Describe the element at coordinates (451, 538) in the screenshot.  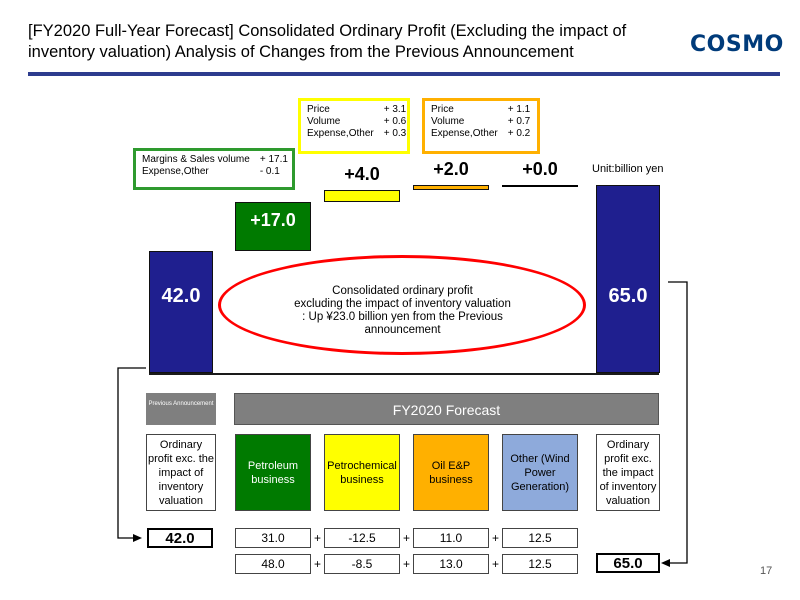
I see `prev-value-oil-ep: 11.0` at that location.